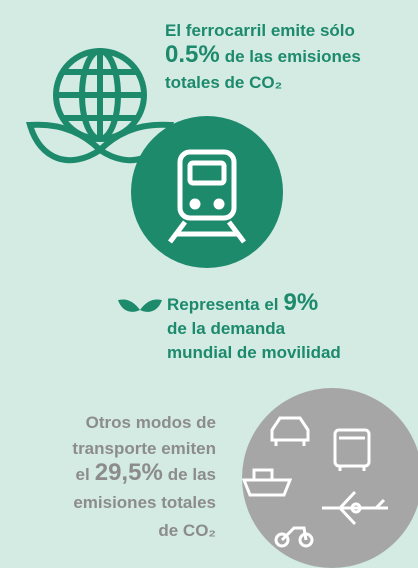 This screenshot has width=418, height=568. Describe the element at coordinates (144, 448) in the screenshot. I see `text: transporte emiten` at that location.